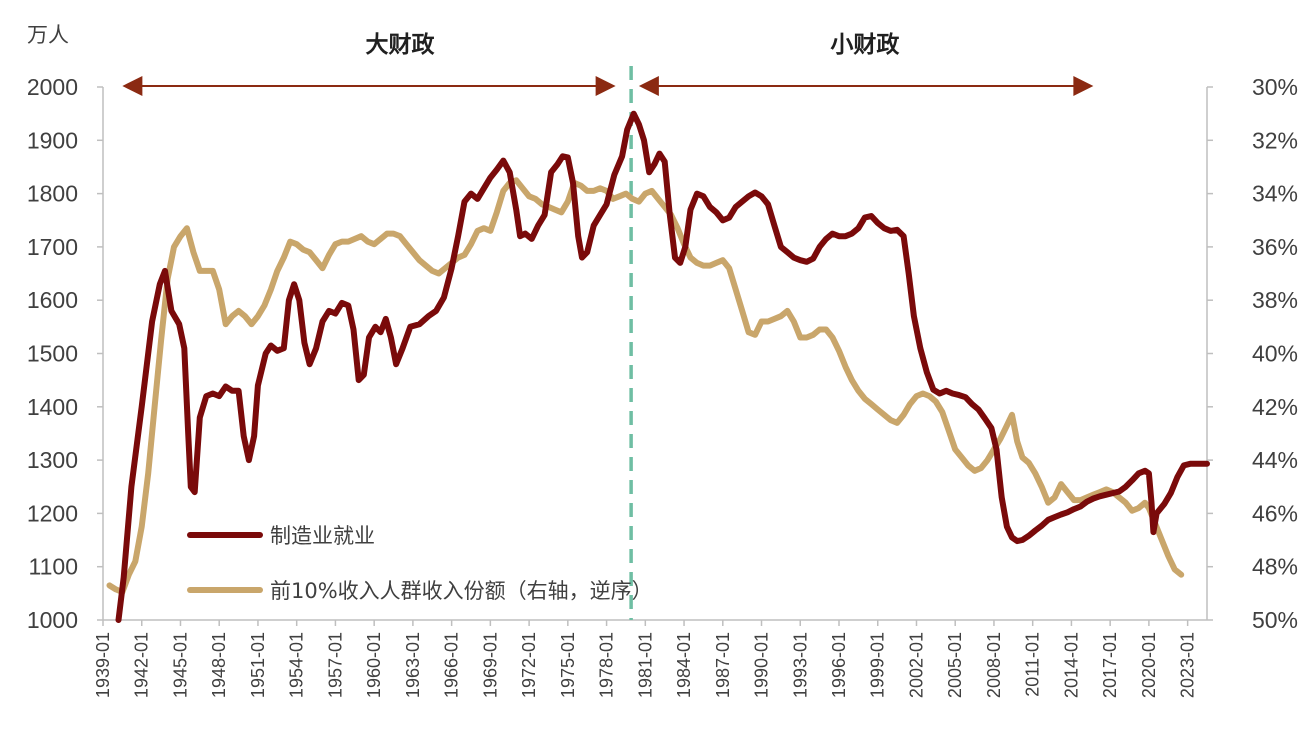  I want to click on y2-tick-label: 44%, so click(1275, 460).